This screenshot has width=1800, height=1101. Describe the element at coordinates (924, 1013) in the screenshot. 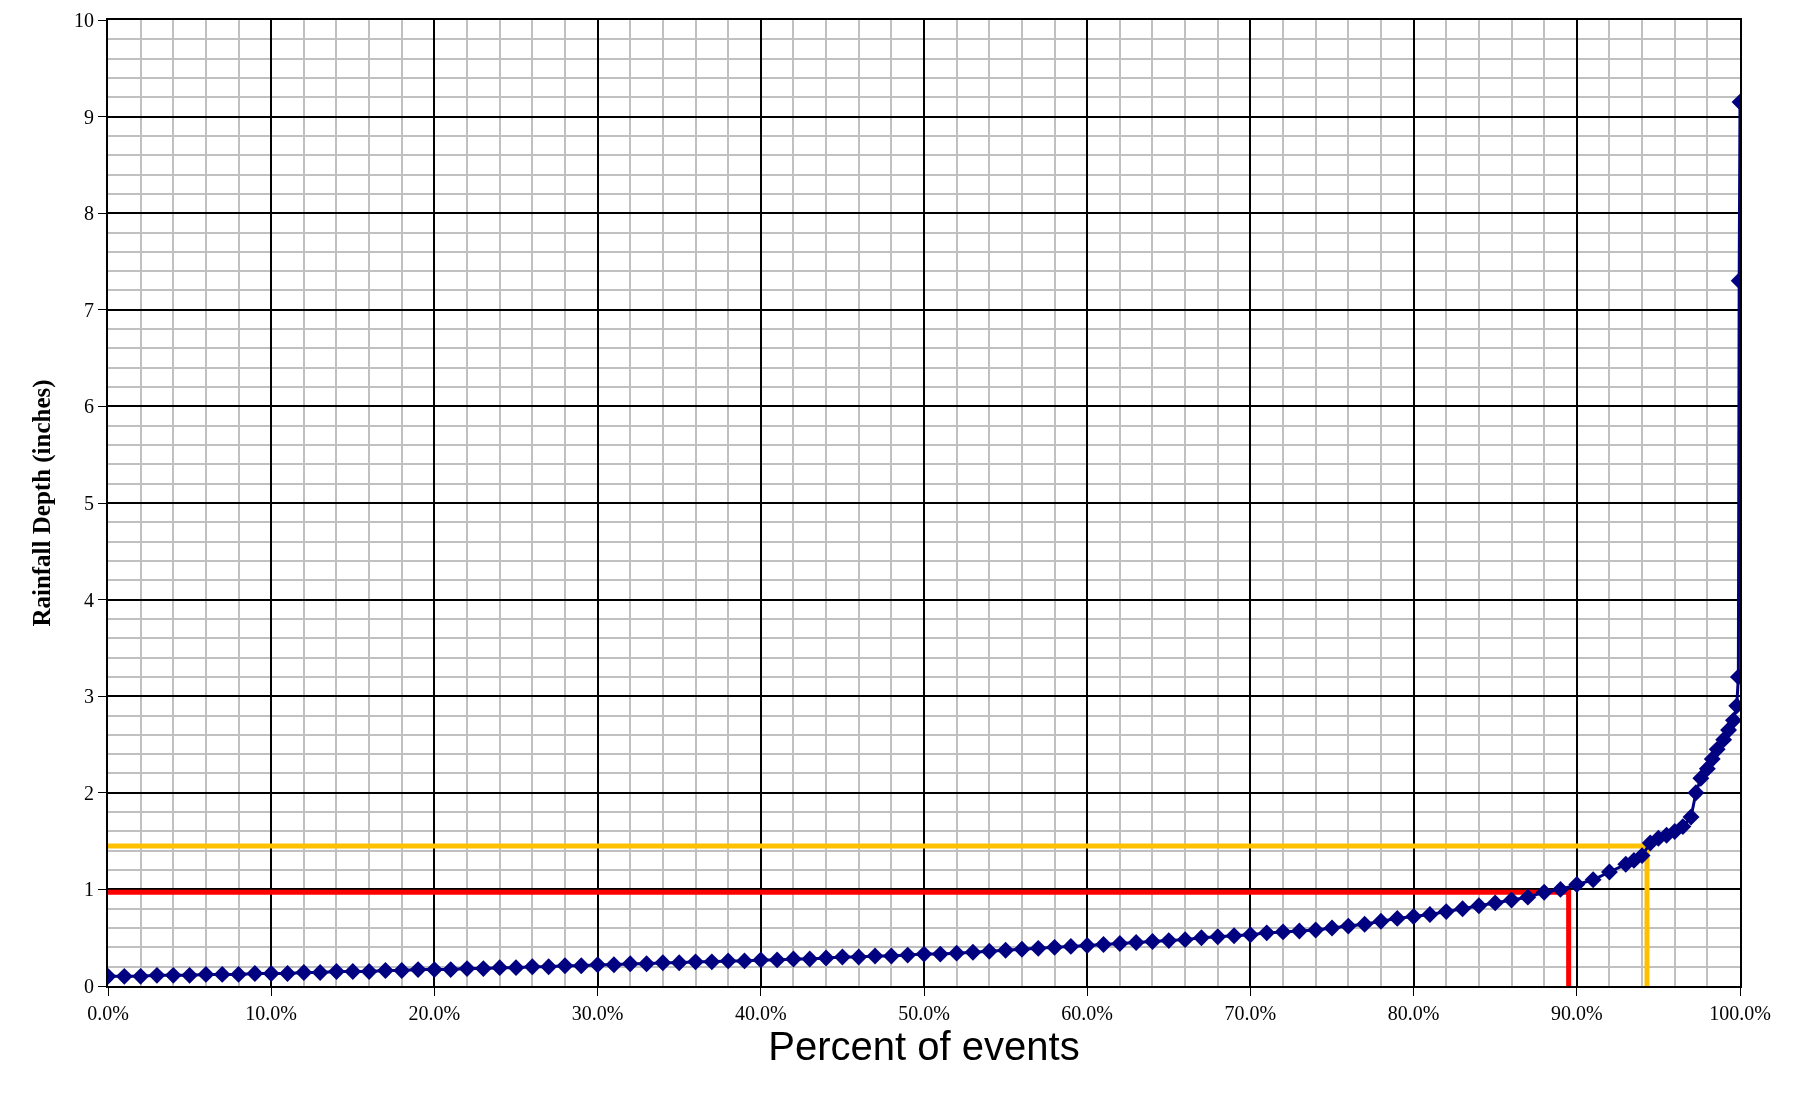

I see `x-tick-label: 50.0%` at that location.